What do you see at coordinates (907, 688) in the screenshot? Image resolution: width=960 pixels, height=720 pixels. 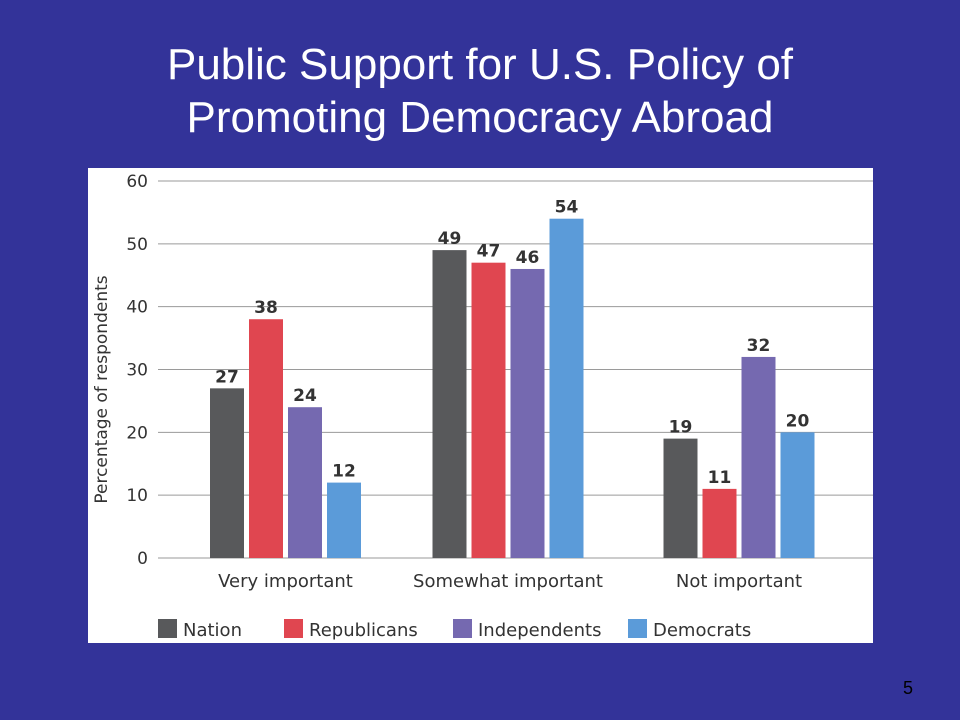 I see `page-number: 5` at bounding box center [907, 688].